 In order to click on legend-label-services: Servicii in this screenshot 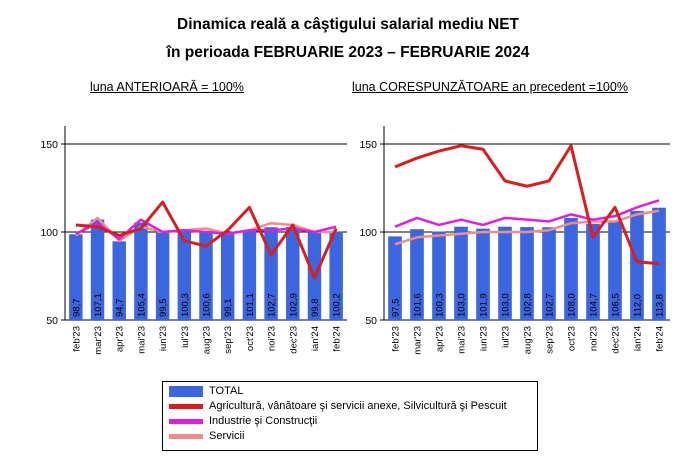, I will do `click(227, 436)`.